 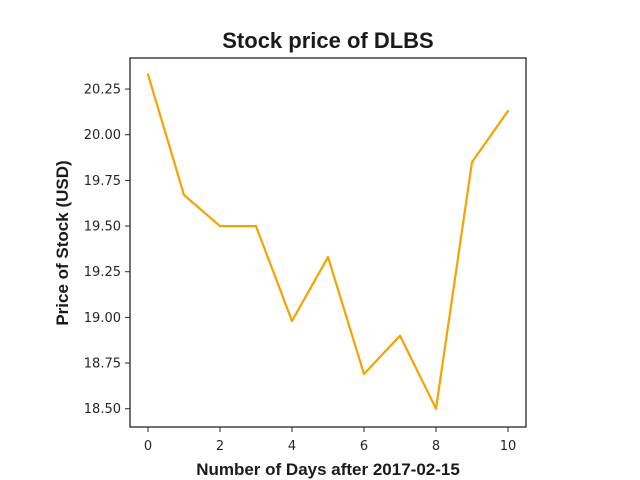 I want to click on x-tick-label: 10, so click(x=508, y=446).